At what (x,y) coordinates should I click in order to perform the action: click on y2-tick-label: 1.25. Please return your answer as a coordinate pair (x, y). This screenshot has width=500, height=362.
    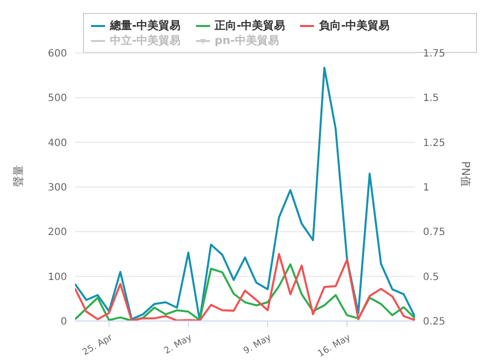
    Looking at the image, I should click on (434, 143).